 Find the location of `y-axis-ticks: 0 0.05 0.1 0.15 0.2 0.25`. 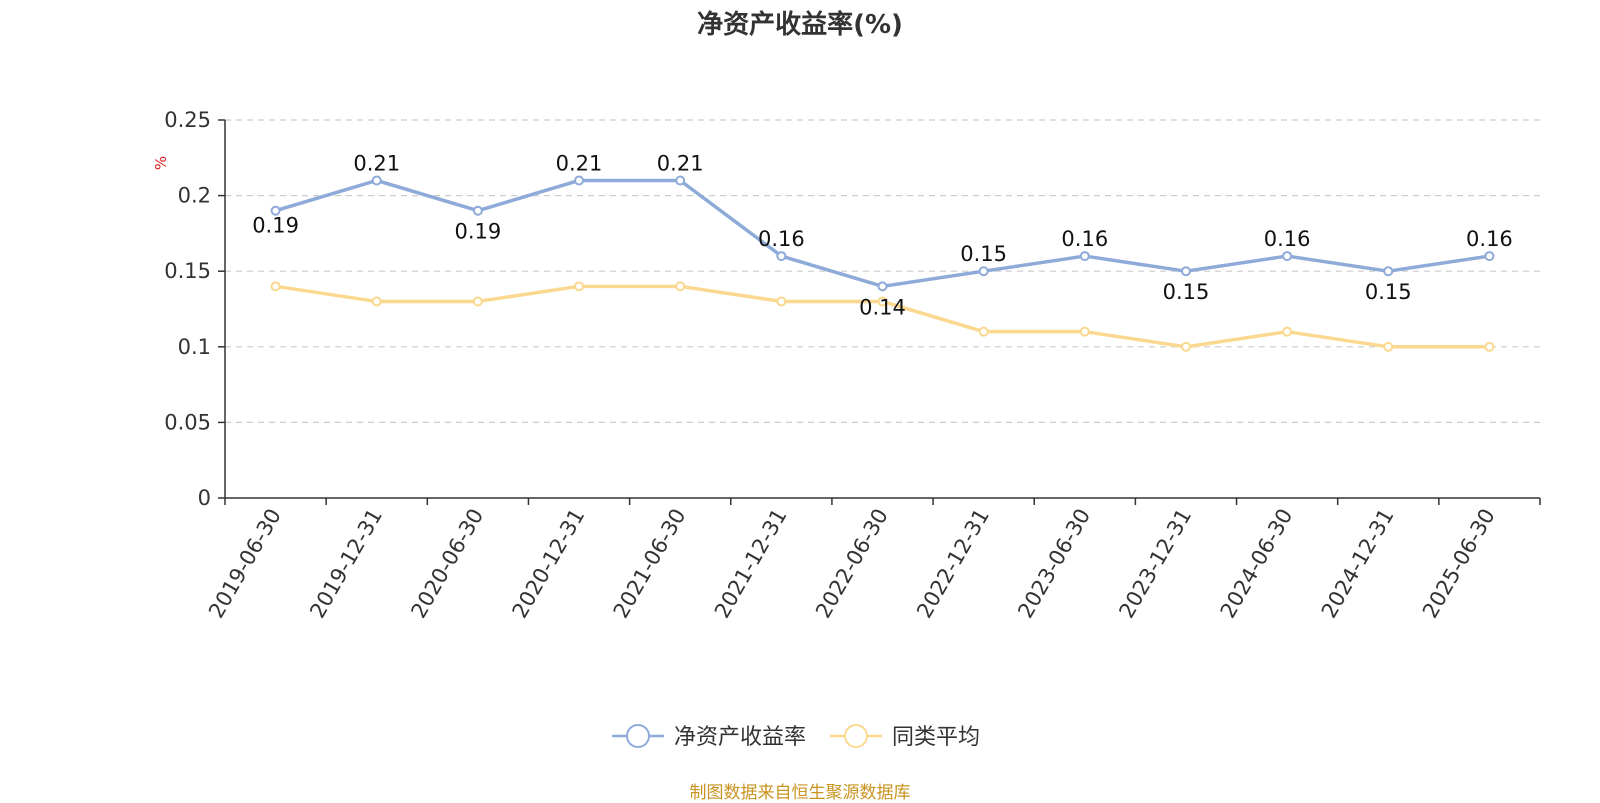

y-axis-ticks: 0 0.05 0.1 0.15 0.2 0.25 is located at coordinates (194, 309).